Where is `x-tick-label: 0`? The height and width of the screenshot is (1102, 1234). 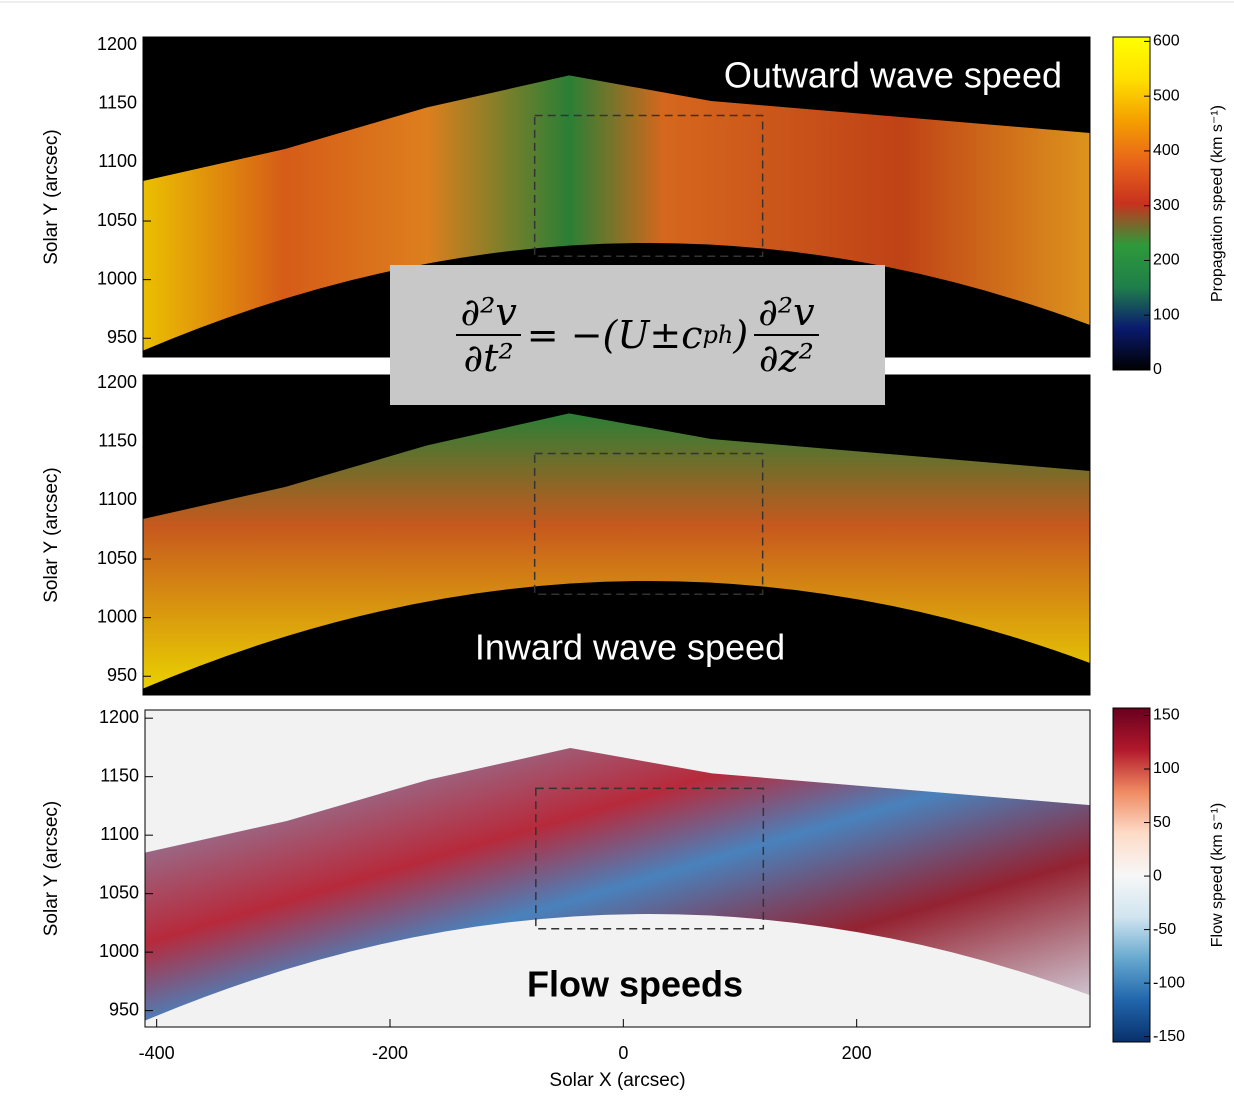
x-tick-label: 0 is located at coordinates (623, 1053).